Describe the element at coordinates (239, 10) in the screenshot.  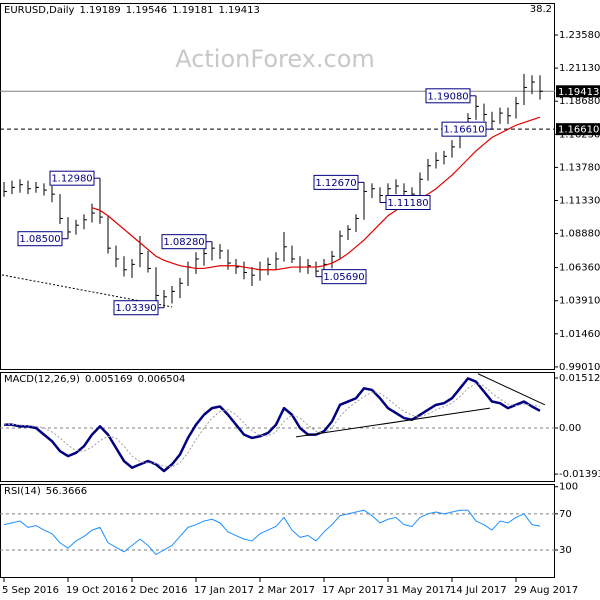
I see `panel-title-value: 1.19413` at that location.